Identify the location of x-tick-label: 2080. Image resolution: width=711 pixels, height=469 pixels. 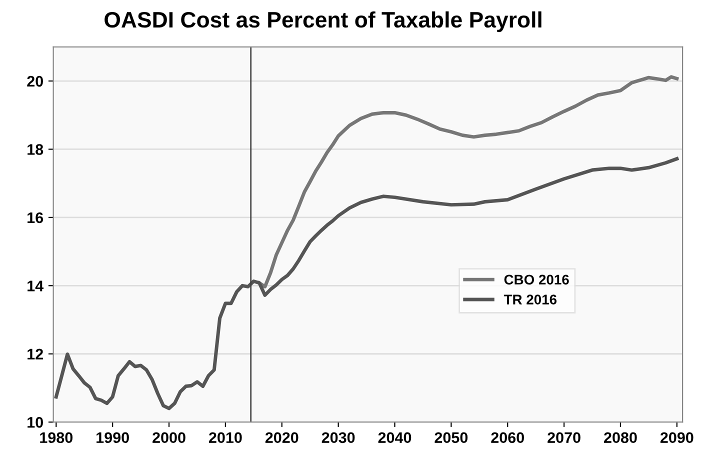
(620, 438).